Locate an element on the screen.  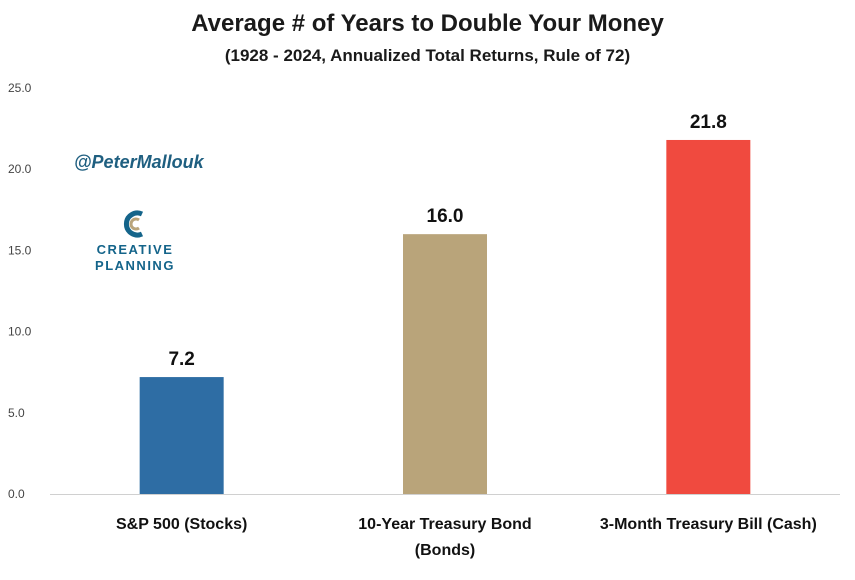
creative-planning-logo: CREATIVE PLANNING is located at coordinates (135, 242).